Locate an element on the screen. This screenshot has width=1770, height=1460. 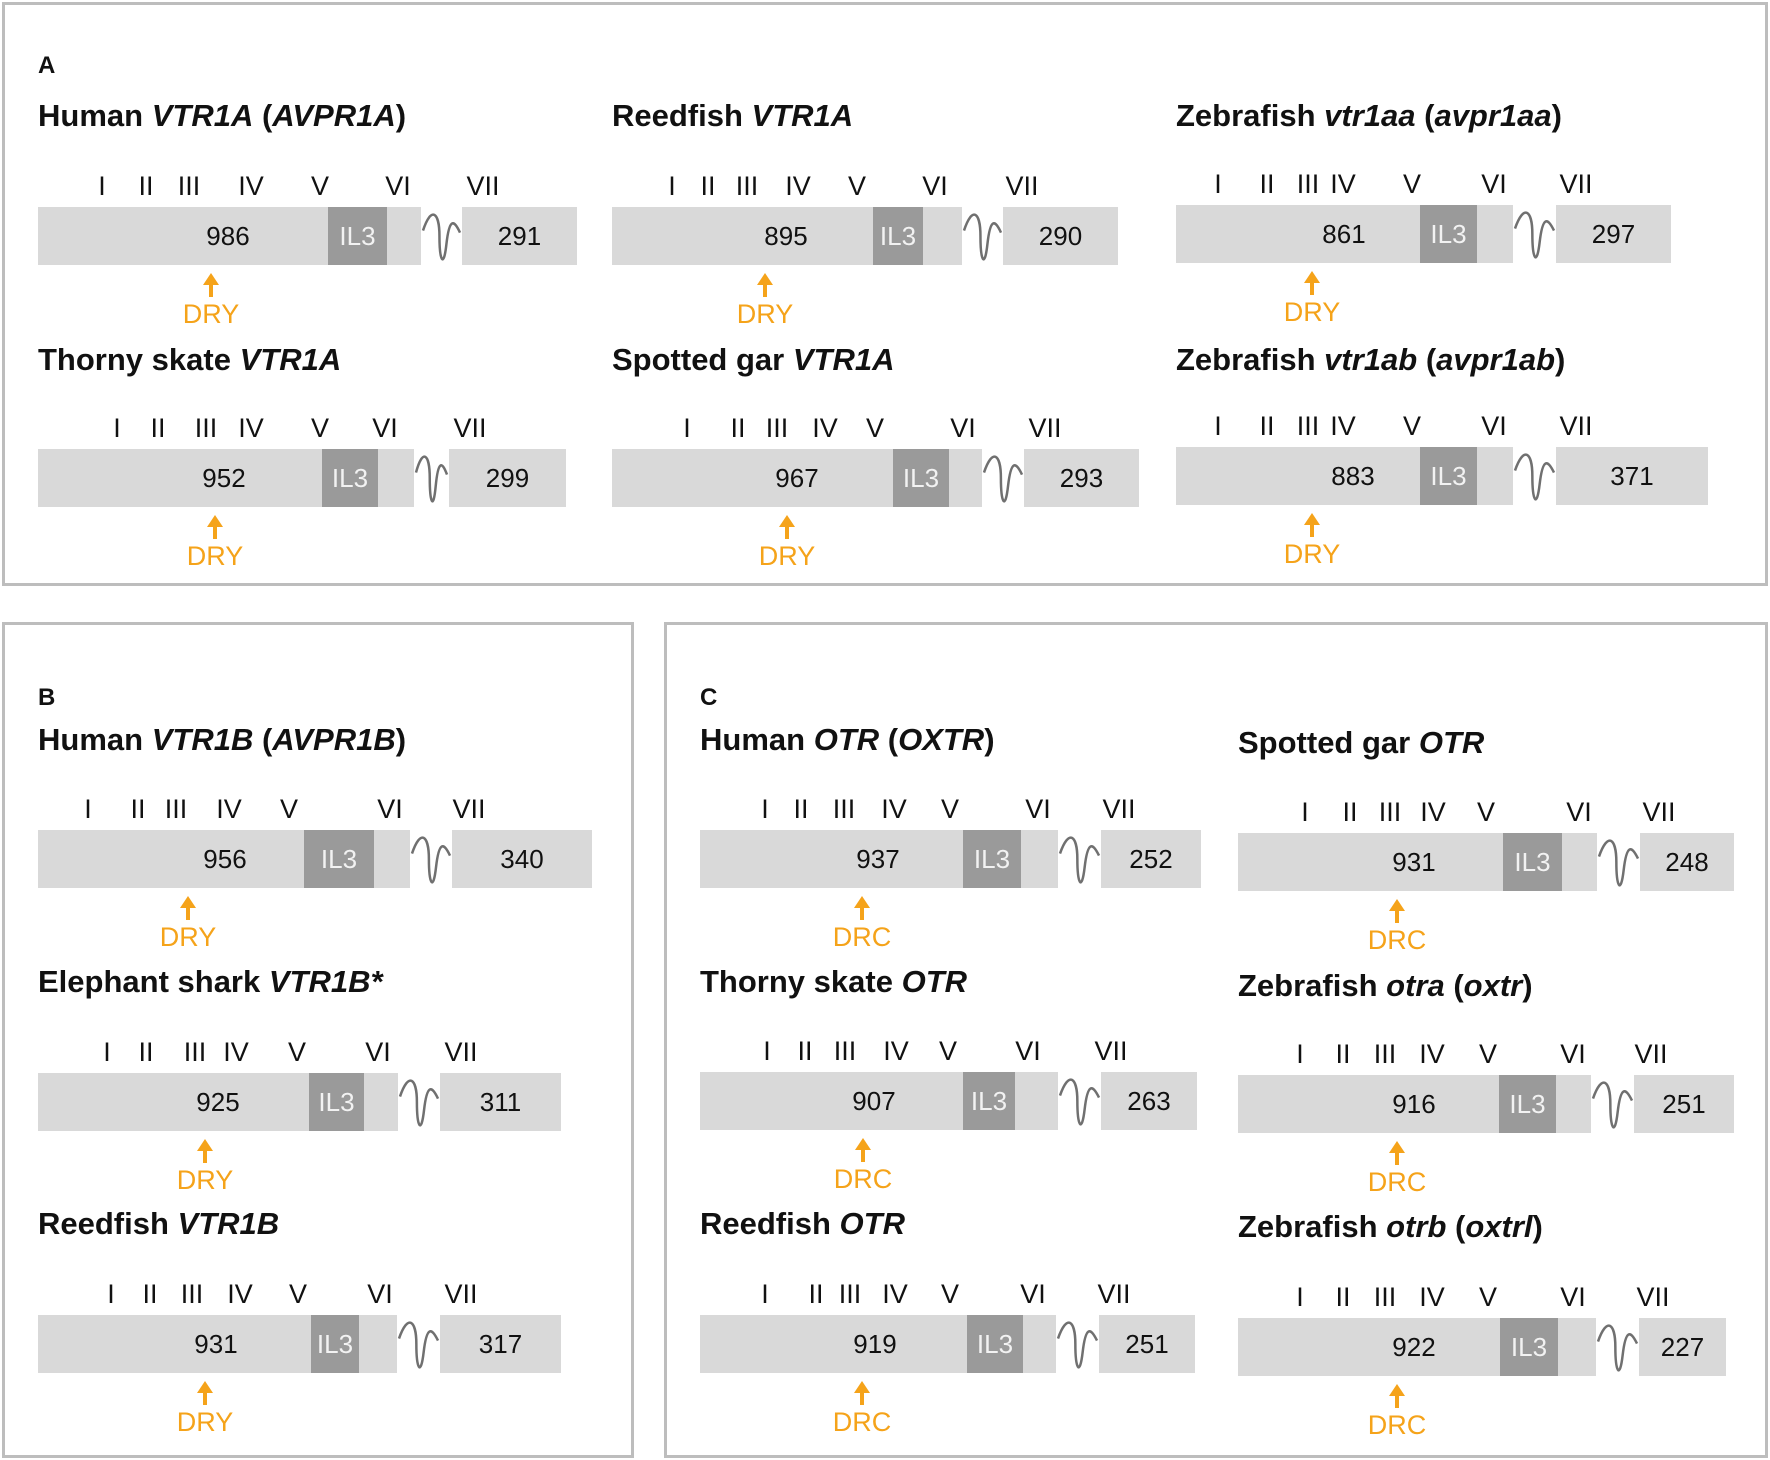
panel-letter-b: B is located at coordinates (47, 697).